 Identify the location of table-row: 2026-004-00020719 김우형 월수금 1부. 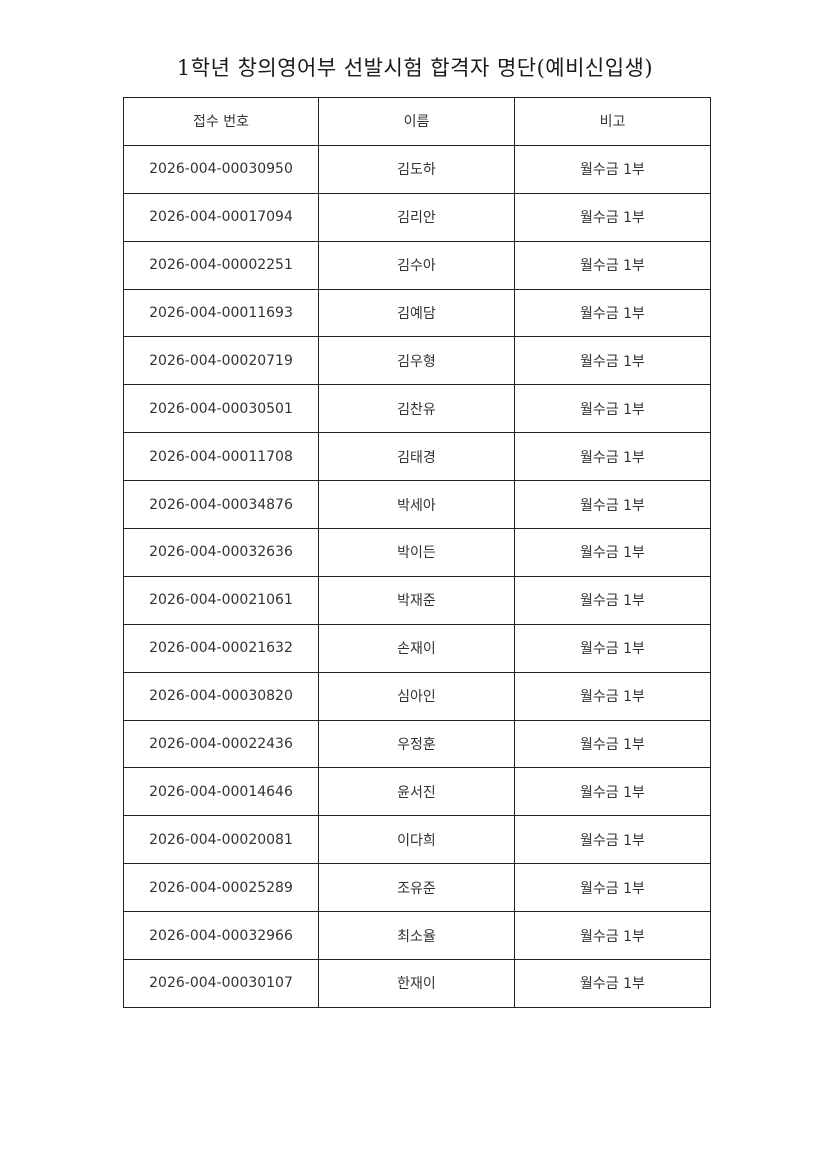
(417, 361).